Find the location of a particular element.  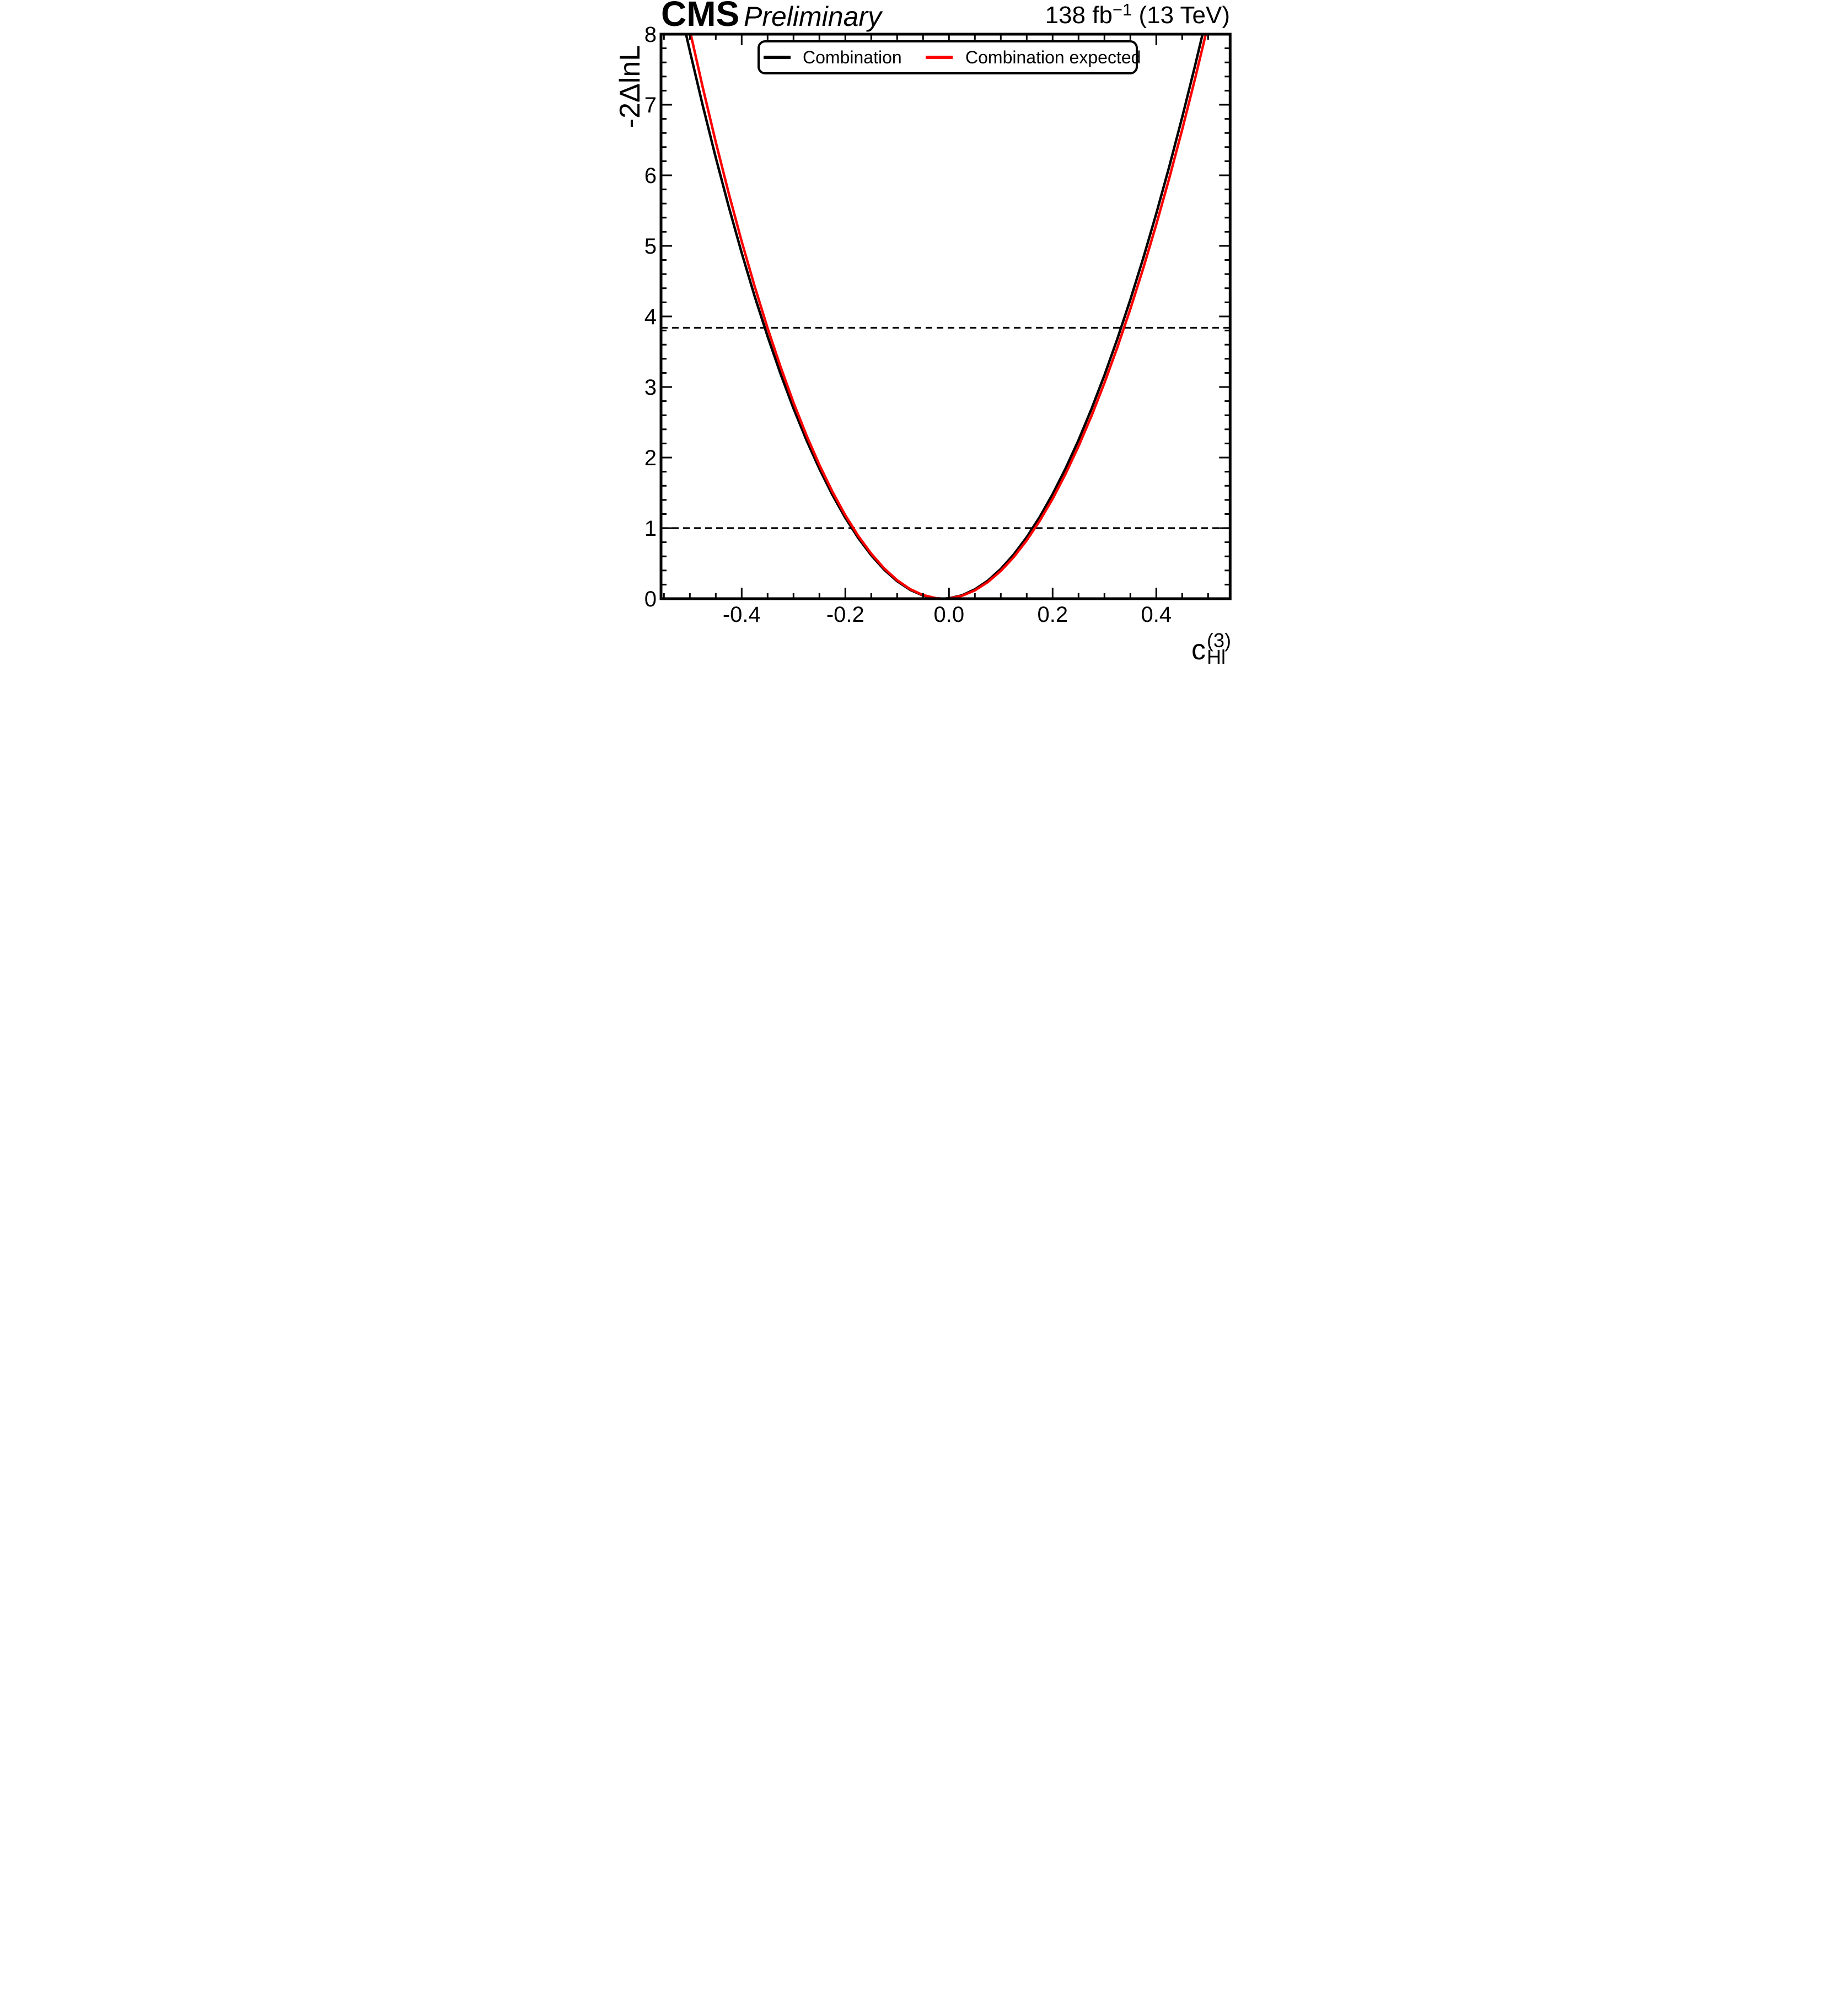

curves-group is located at coordinates (946, 316).